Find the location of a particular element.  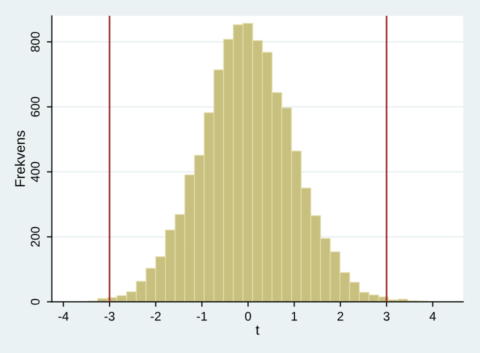

y-tick-label: 0 is located at coordinates (35, 301).